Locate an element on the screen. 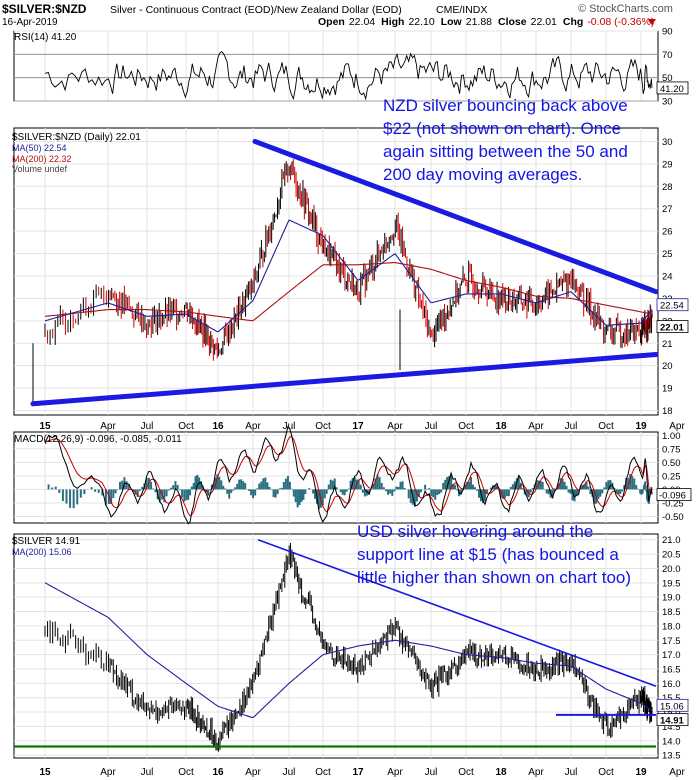 This screenshot has height=780, width=700. low-value: 21.88 is located at coordinates (479, 22).